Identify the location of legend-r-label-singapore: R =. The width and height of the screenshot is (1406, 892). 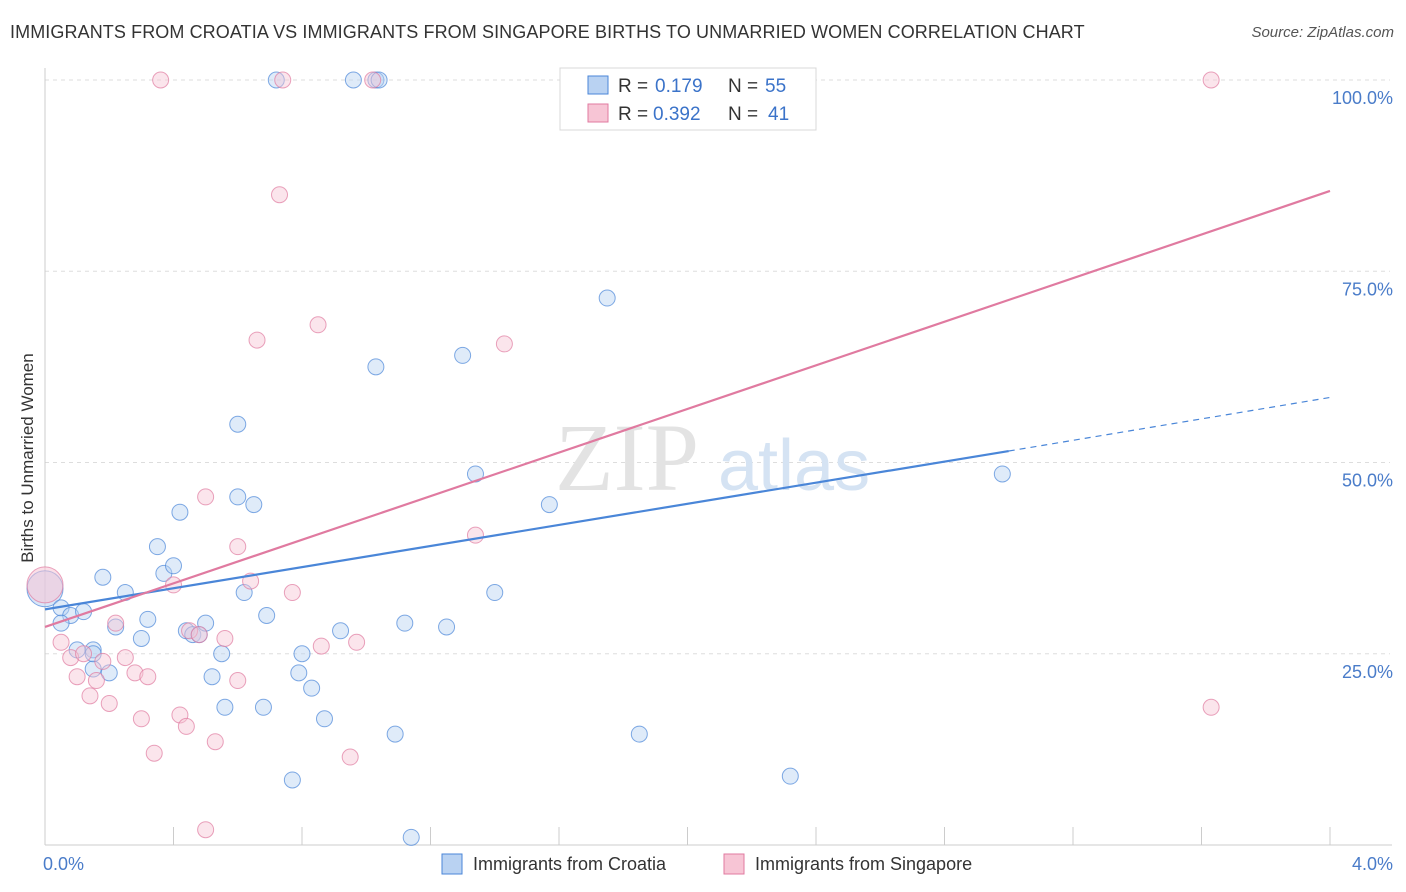
(633, 114).